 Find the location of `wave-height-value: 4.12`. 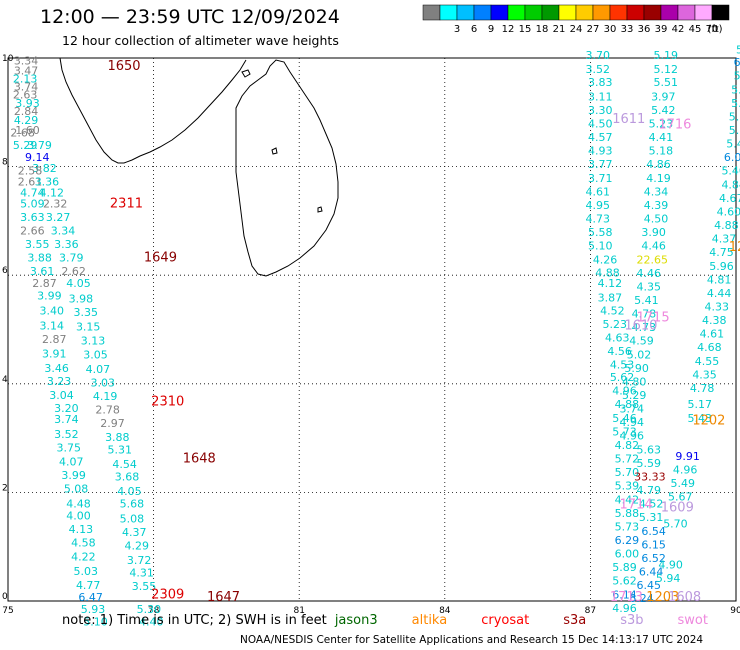

wave-height-value: 4.12 is located at coordinates (52, 192).